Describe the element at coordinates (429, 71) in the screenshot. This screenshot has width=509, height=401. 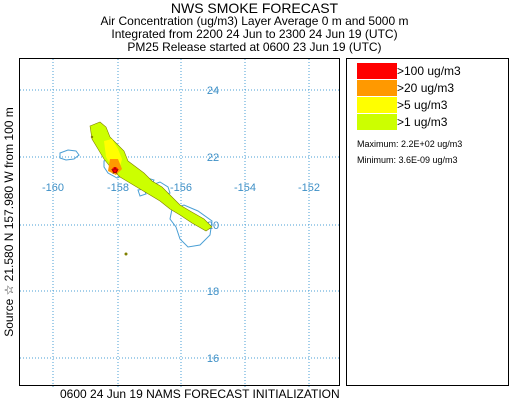
I see `legend-label-gt100: >100 ug/m3` at that location.